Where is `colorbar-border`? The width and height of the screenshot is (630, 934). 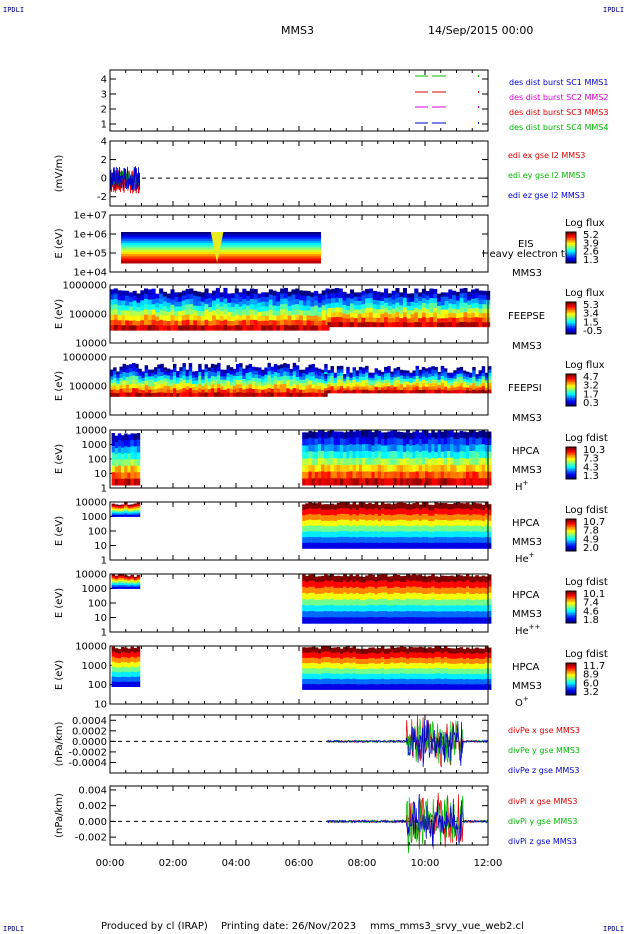
colorbar-border is located at coordinates (571, 679).